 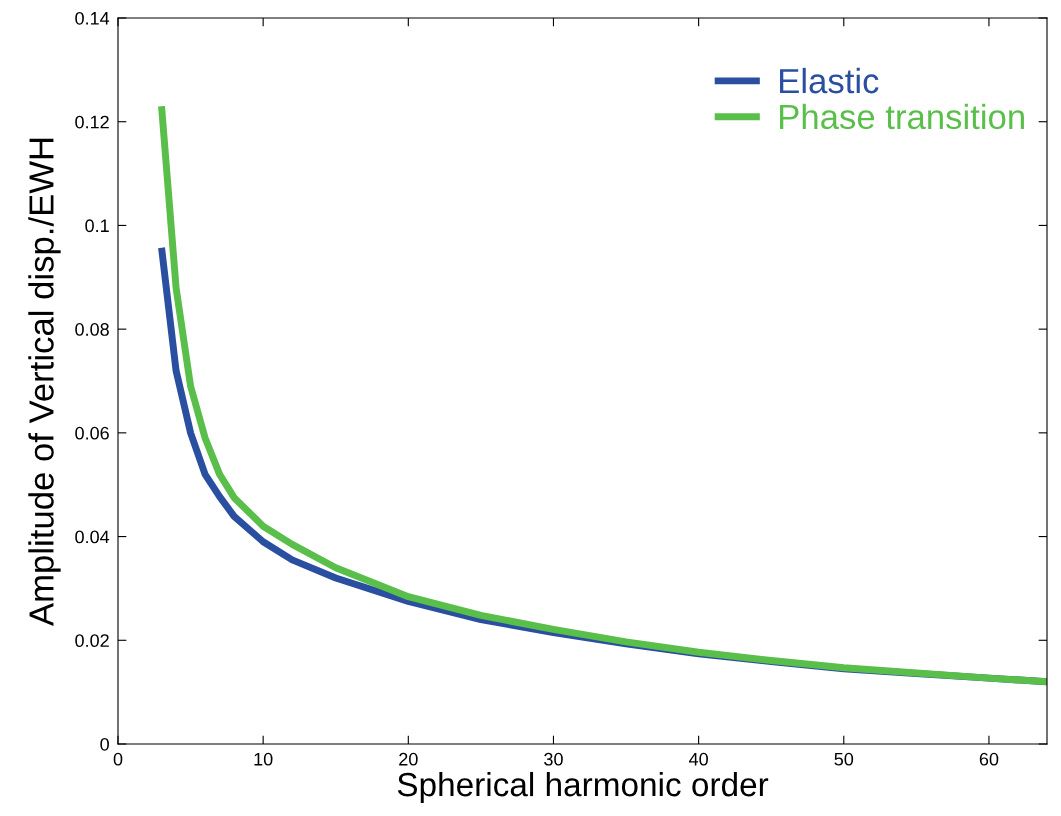 What do you see at coordinates (583, 787) in the screenshot?
I see `x-axis-title: Spherical harmonic order` at bounding box center [583, 787].